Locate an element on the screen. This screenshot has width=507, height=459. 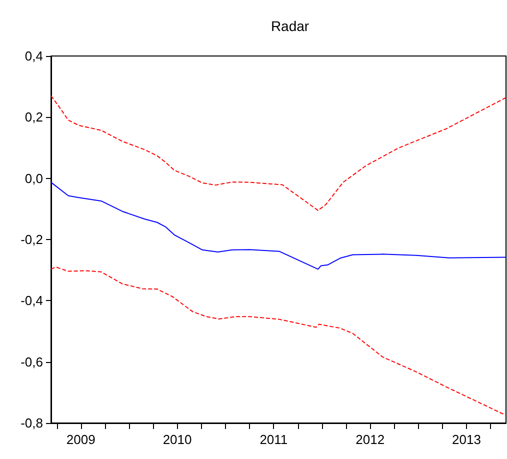
x-tick-label: 2011 is located at coordinates (274, 439).